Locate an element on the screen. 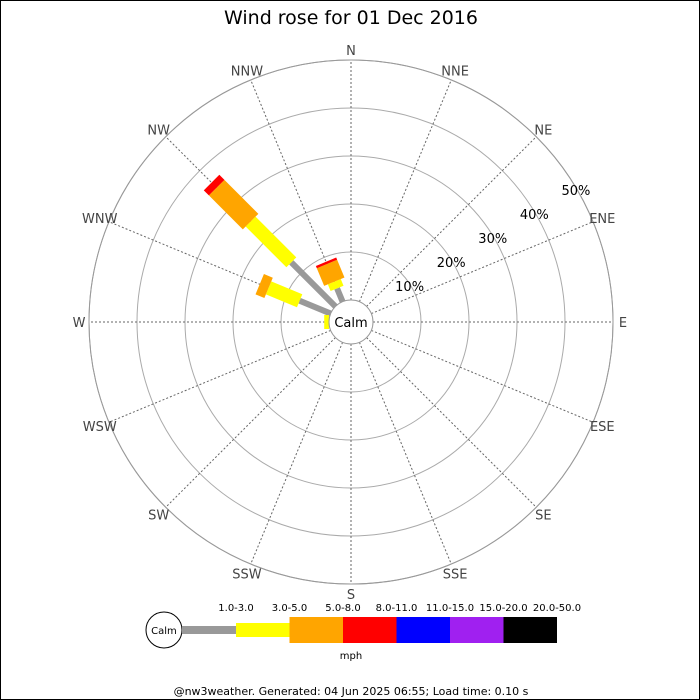 This screenshot has width=700, height=700. bar-nw-3.0-5.0 is located at coordinates (271, 242).